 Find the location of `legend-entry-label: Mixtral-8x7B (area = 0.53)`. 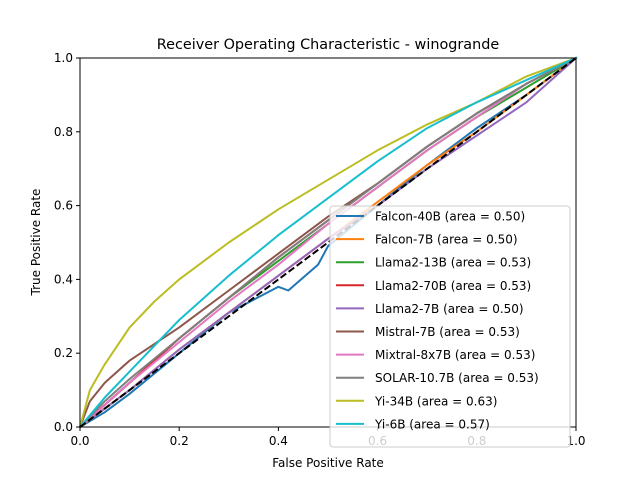

legend-entry-label: Mixtral-8x7B (area = 0.53) is located at coordinates (455, 355).